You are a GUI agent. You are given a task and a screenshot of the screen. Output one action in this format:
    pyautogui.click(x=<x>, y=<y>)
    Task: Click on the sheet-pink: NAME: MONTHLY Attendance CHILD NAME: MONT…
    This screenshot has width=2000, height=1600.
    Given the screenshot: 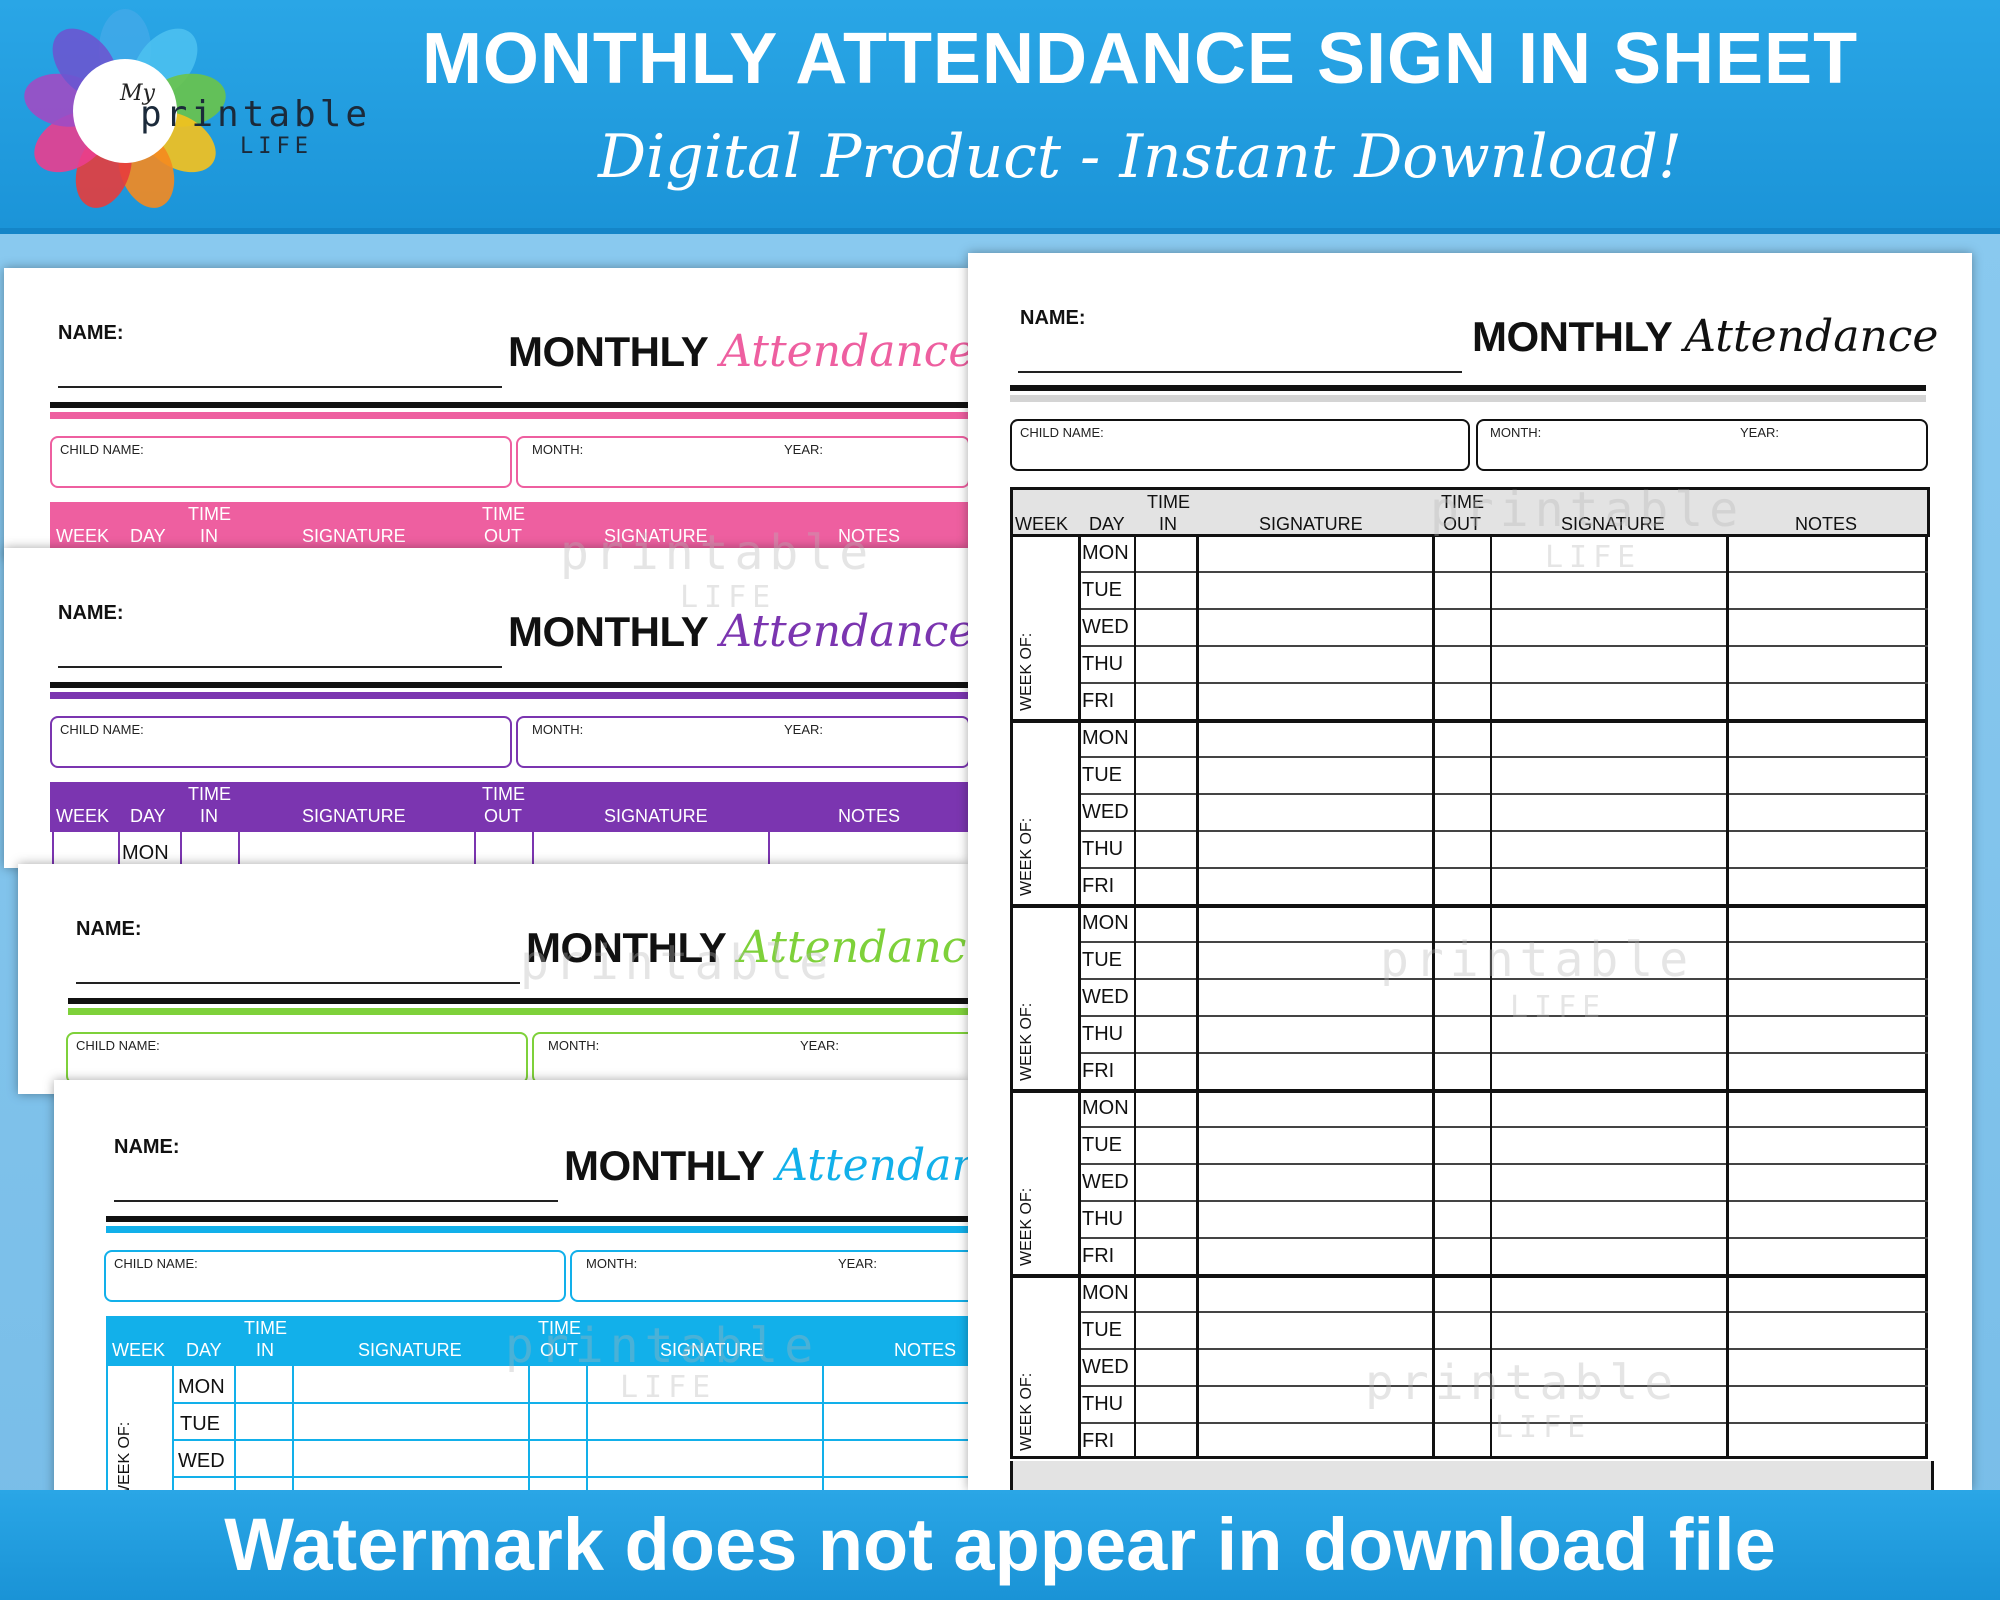 What is the action you would take?
    pyautogui.click(x=486, y=413)
    